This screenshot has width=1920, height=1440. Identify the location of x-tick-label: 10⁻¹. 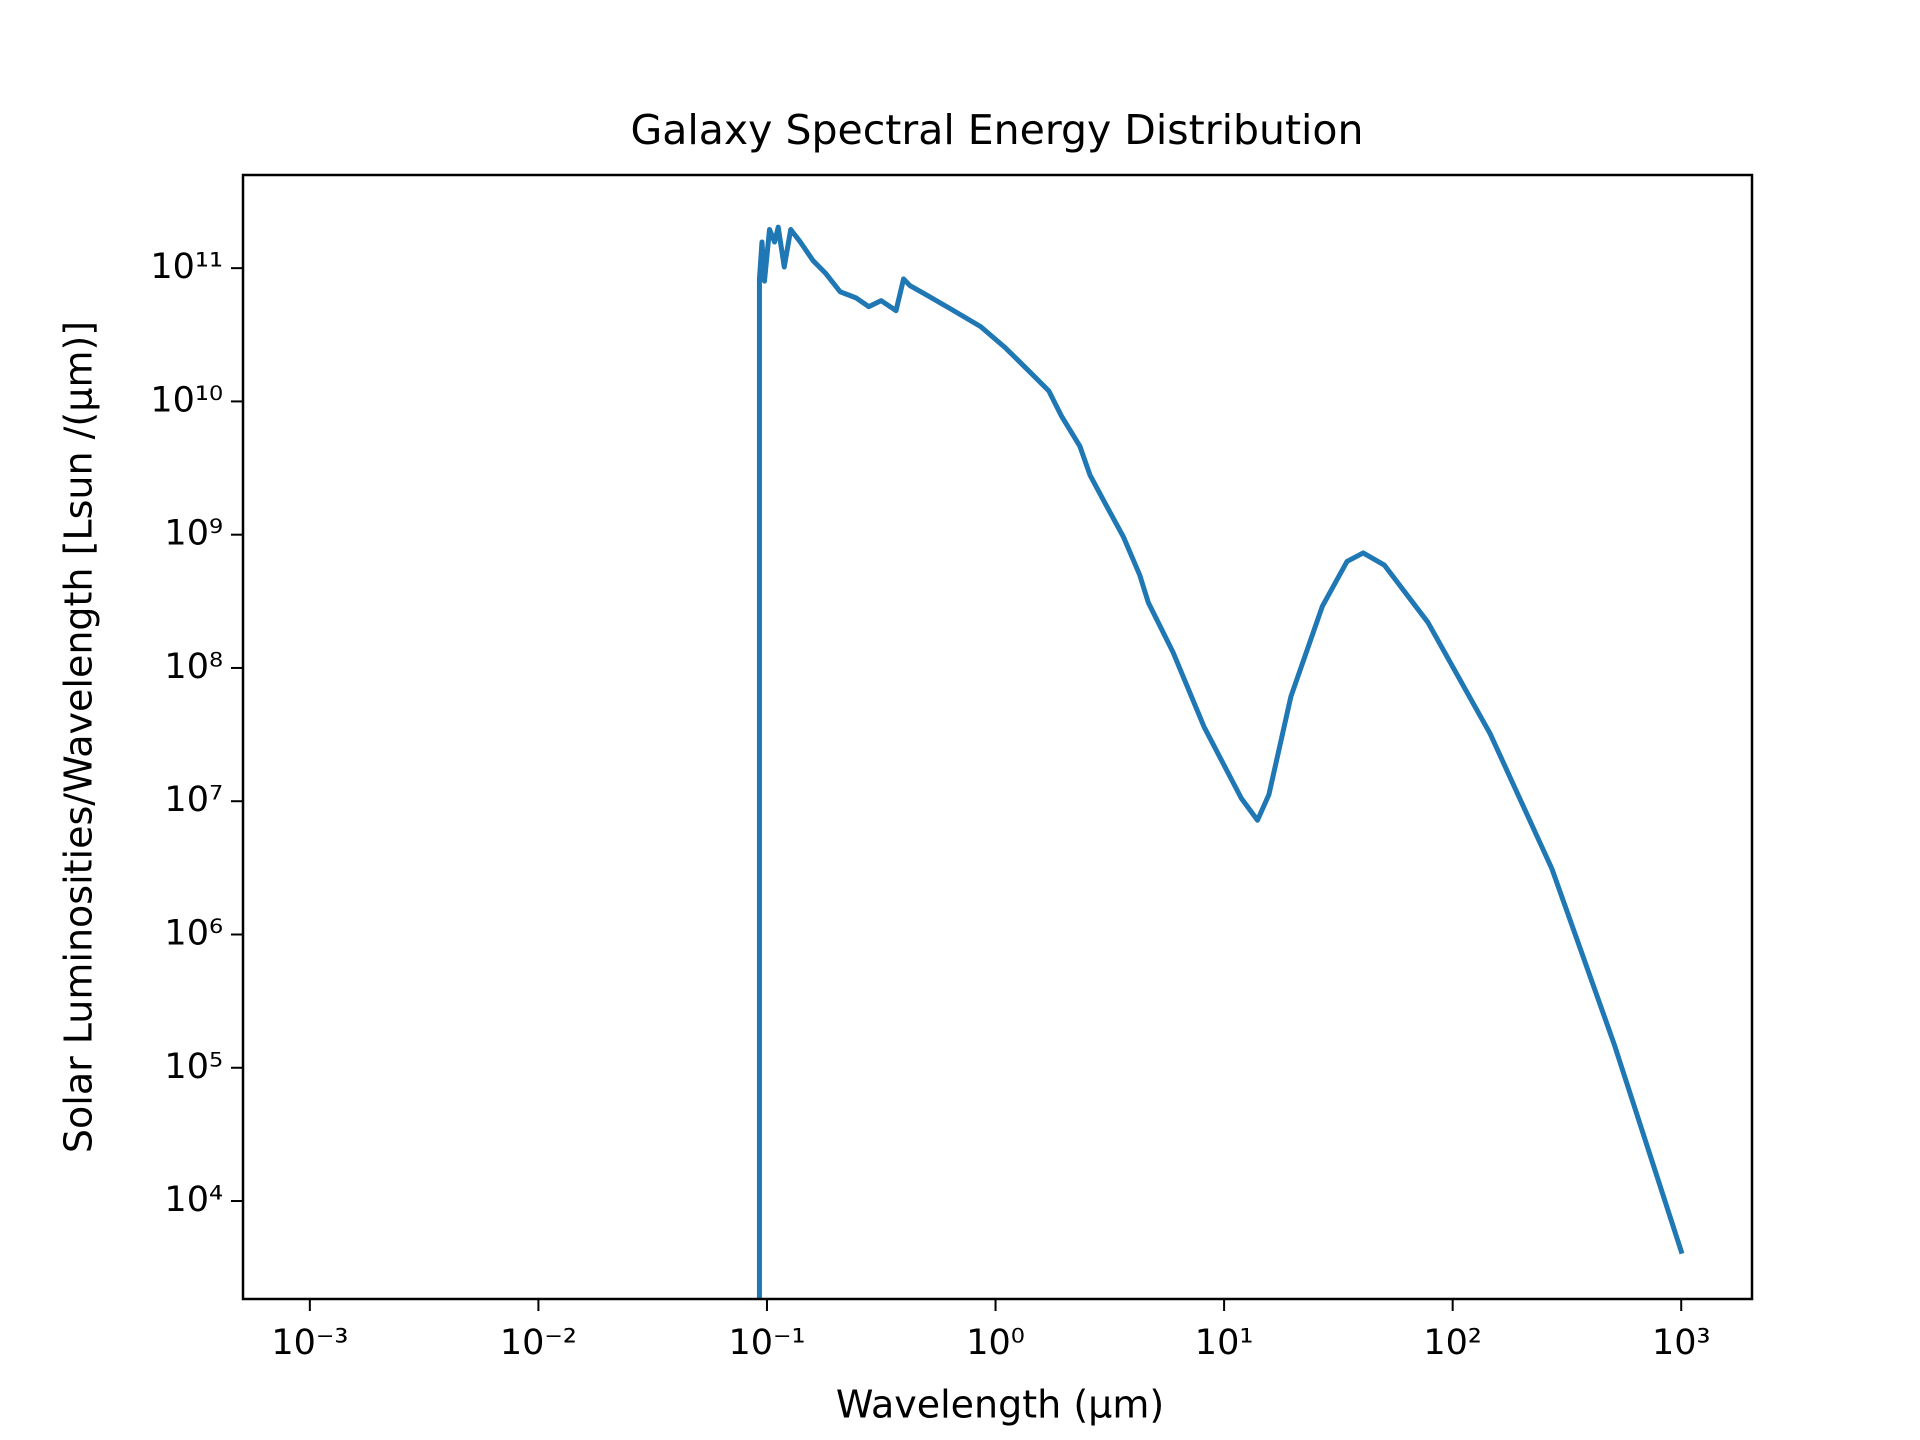
(766, 1343).